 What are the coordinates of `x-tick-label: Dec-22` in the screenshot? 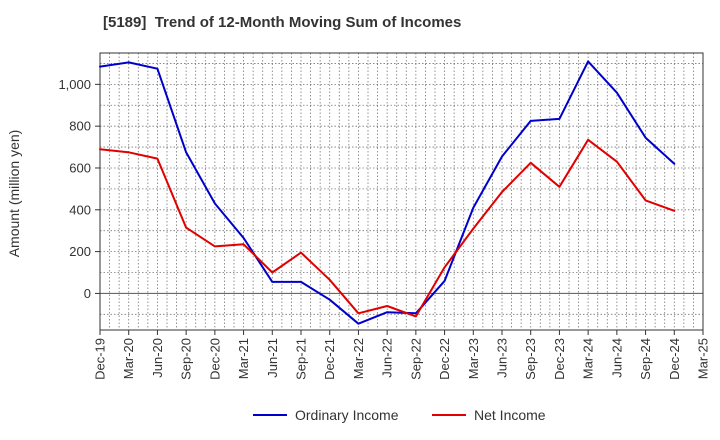 It's located at (444, 359).